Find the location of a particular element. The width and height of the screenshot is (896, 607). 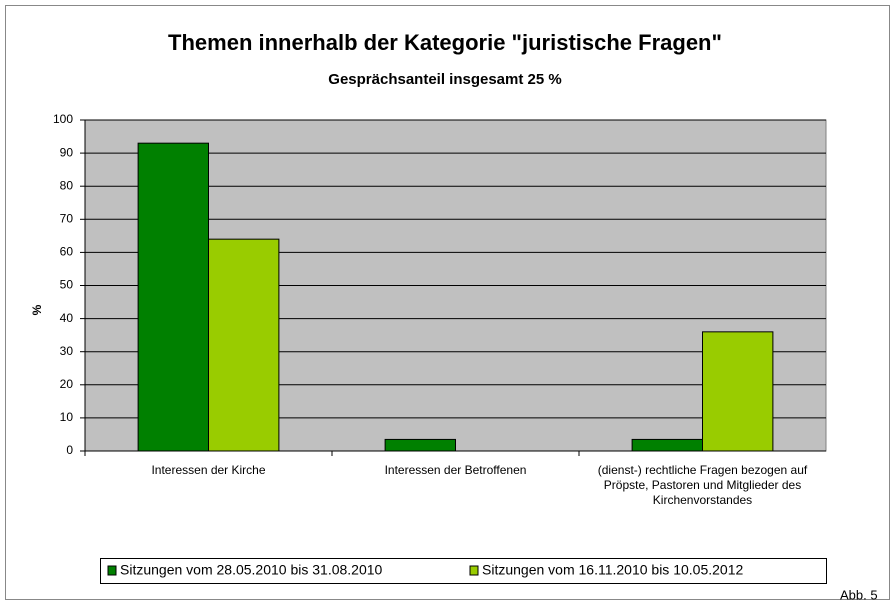

y-tick-label: 0 is located at coordinates (69, 450).